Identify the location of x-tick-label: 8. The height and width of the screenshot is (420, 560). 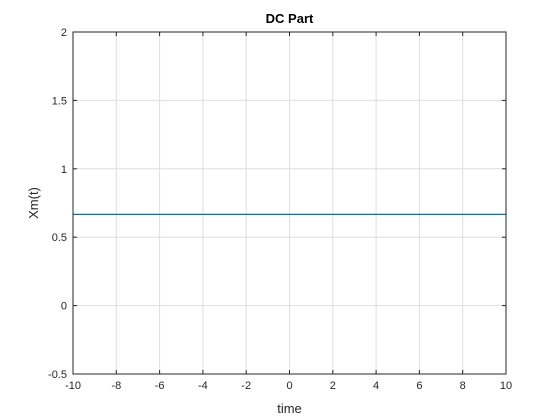
(463, 386).